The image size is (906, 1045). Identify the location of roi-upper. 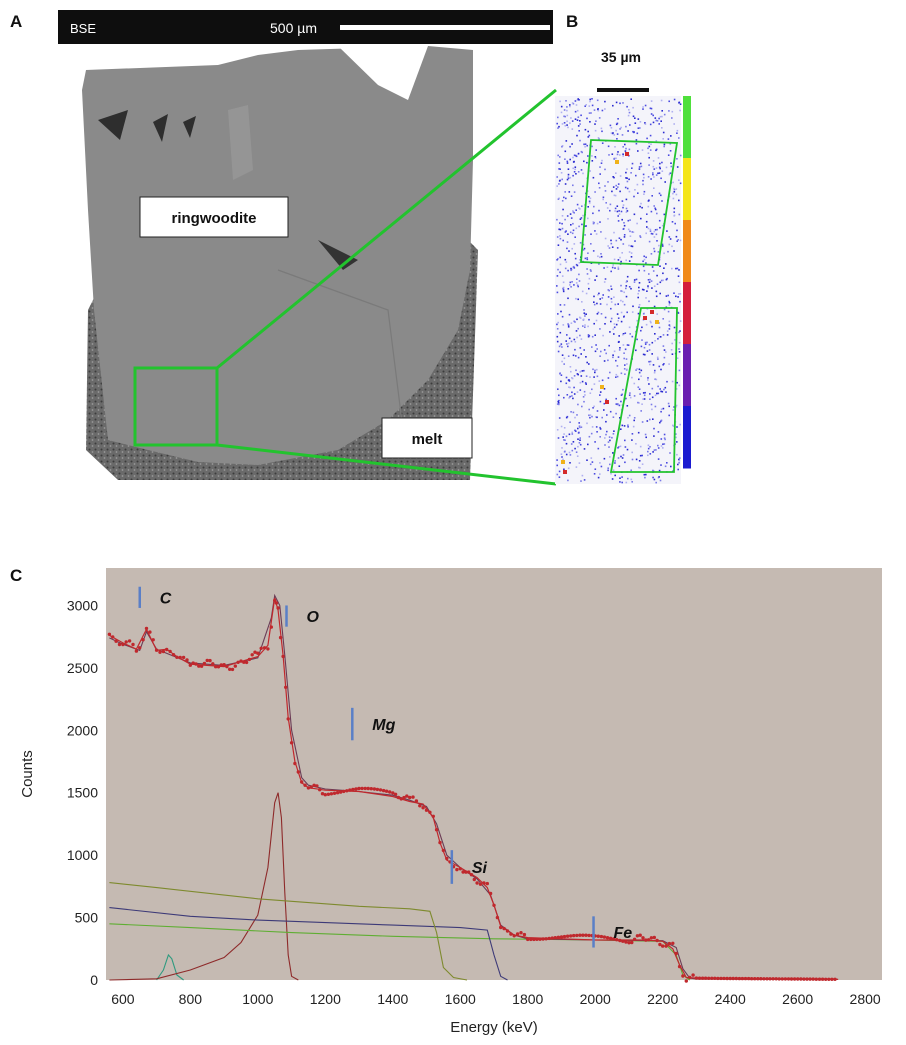
(629, 202).